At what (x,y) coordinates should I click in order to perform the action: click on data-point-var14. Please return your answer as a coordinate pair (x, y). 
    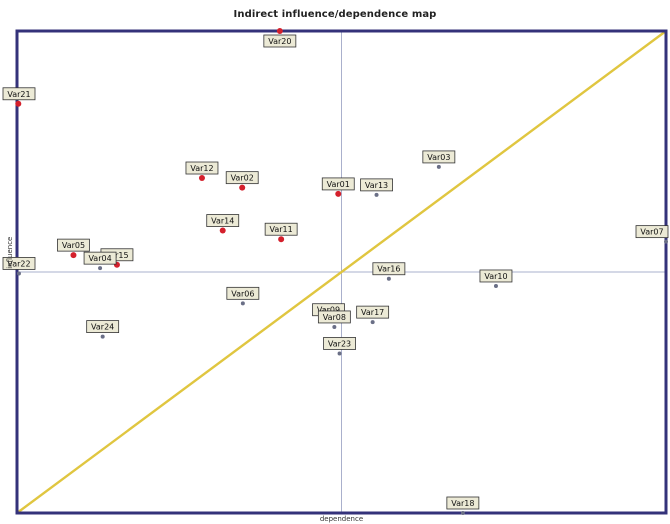
    Looking at the image, I should click on (222, 230).